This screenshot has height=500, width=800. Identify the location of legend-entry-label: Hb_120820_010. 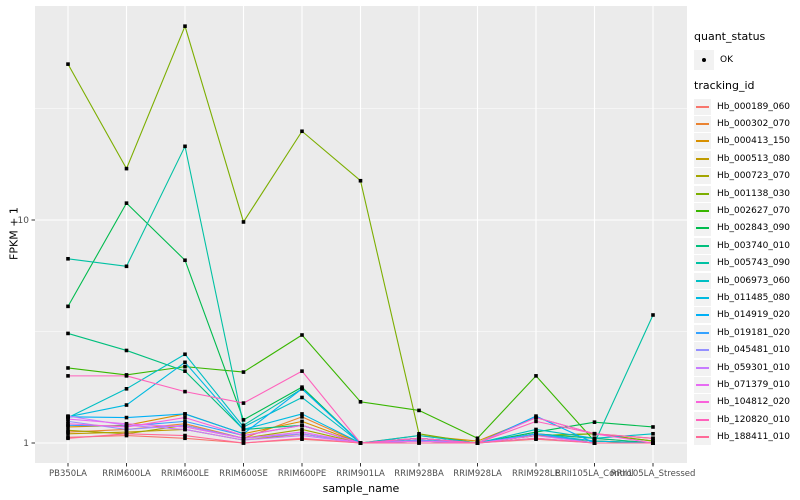
(754, 419).